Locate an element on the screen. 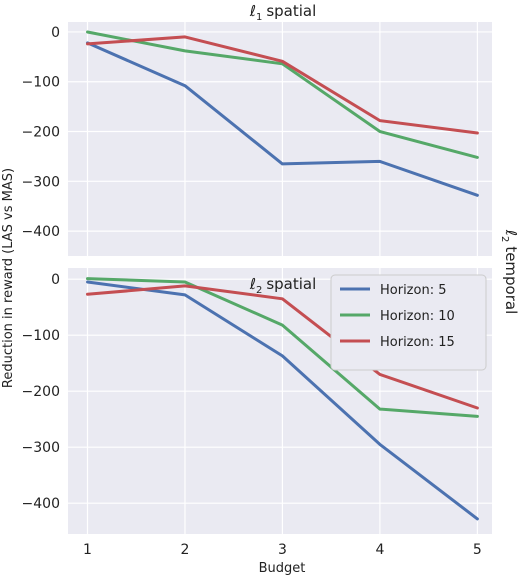 The width and height of the screenshot is (526, 578). top-y-tick-label: −100 is located at coordinates (41, 83).